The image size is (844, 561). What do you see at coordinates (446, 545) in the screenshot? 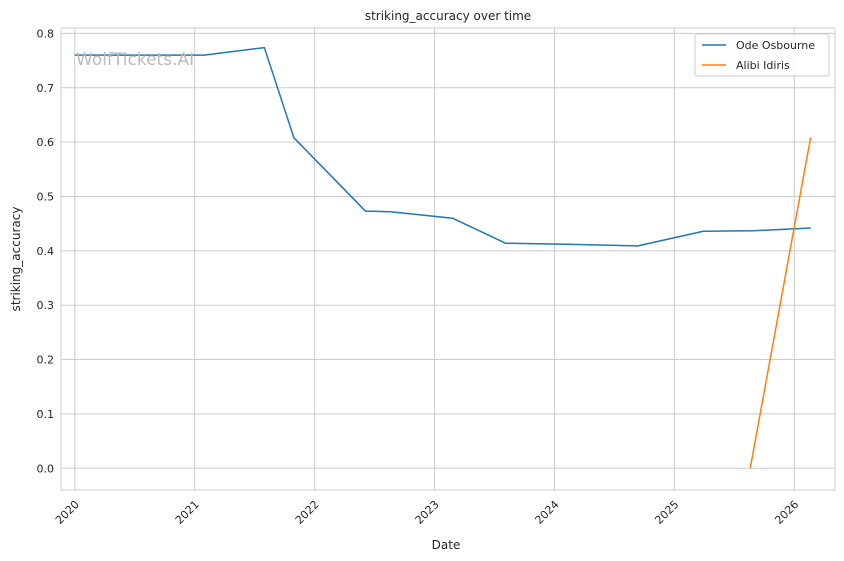
I see `x-axis-title: Date` at bounding box center [446, 545].